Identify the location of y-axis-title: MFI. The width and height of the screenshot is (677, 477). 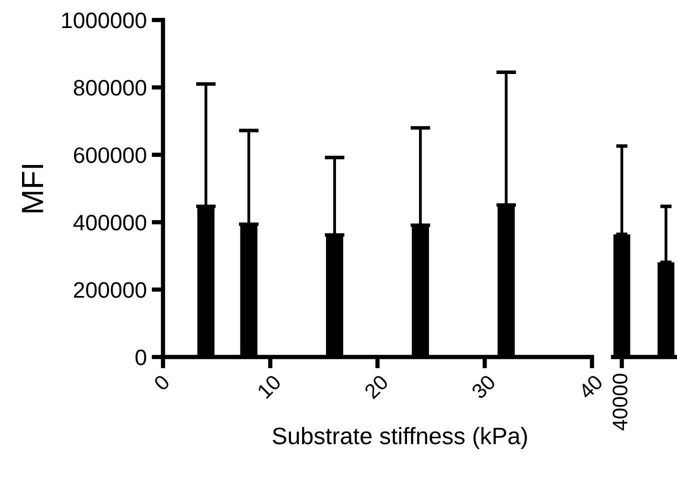
(33, 188).